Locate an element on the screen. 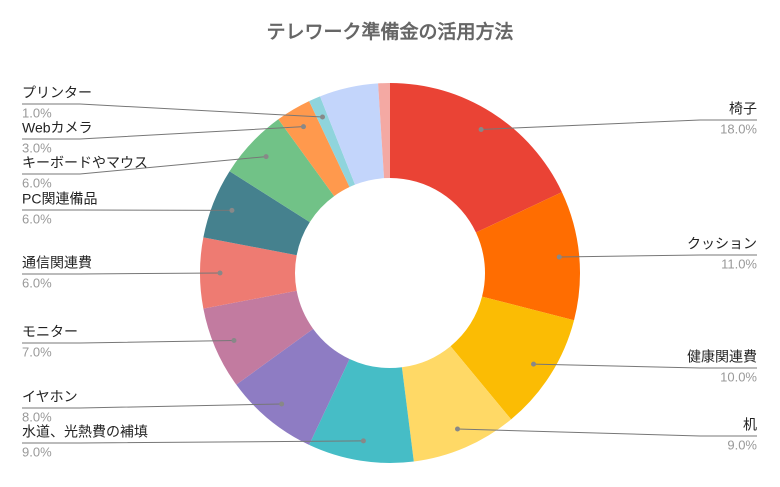  slice-label: プリンター is located at coordinates (57, 93).